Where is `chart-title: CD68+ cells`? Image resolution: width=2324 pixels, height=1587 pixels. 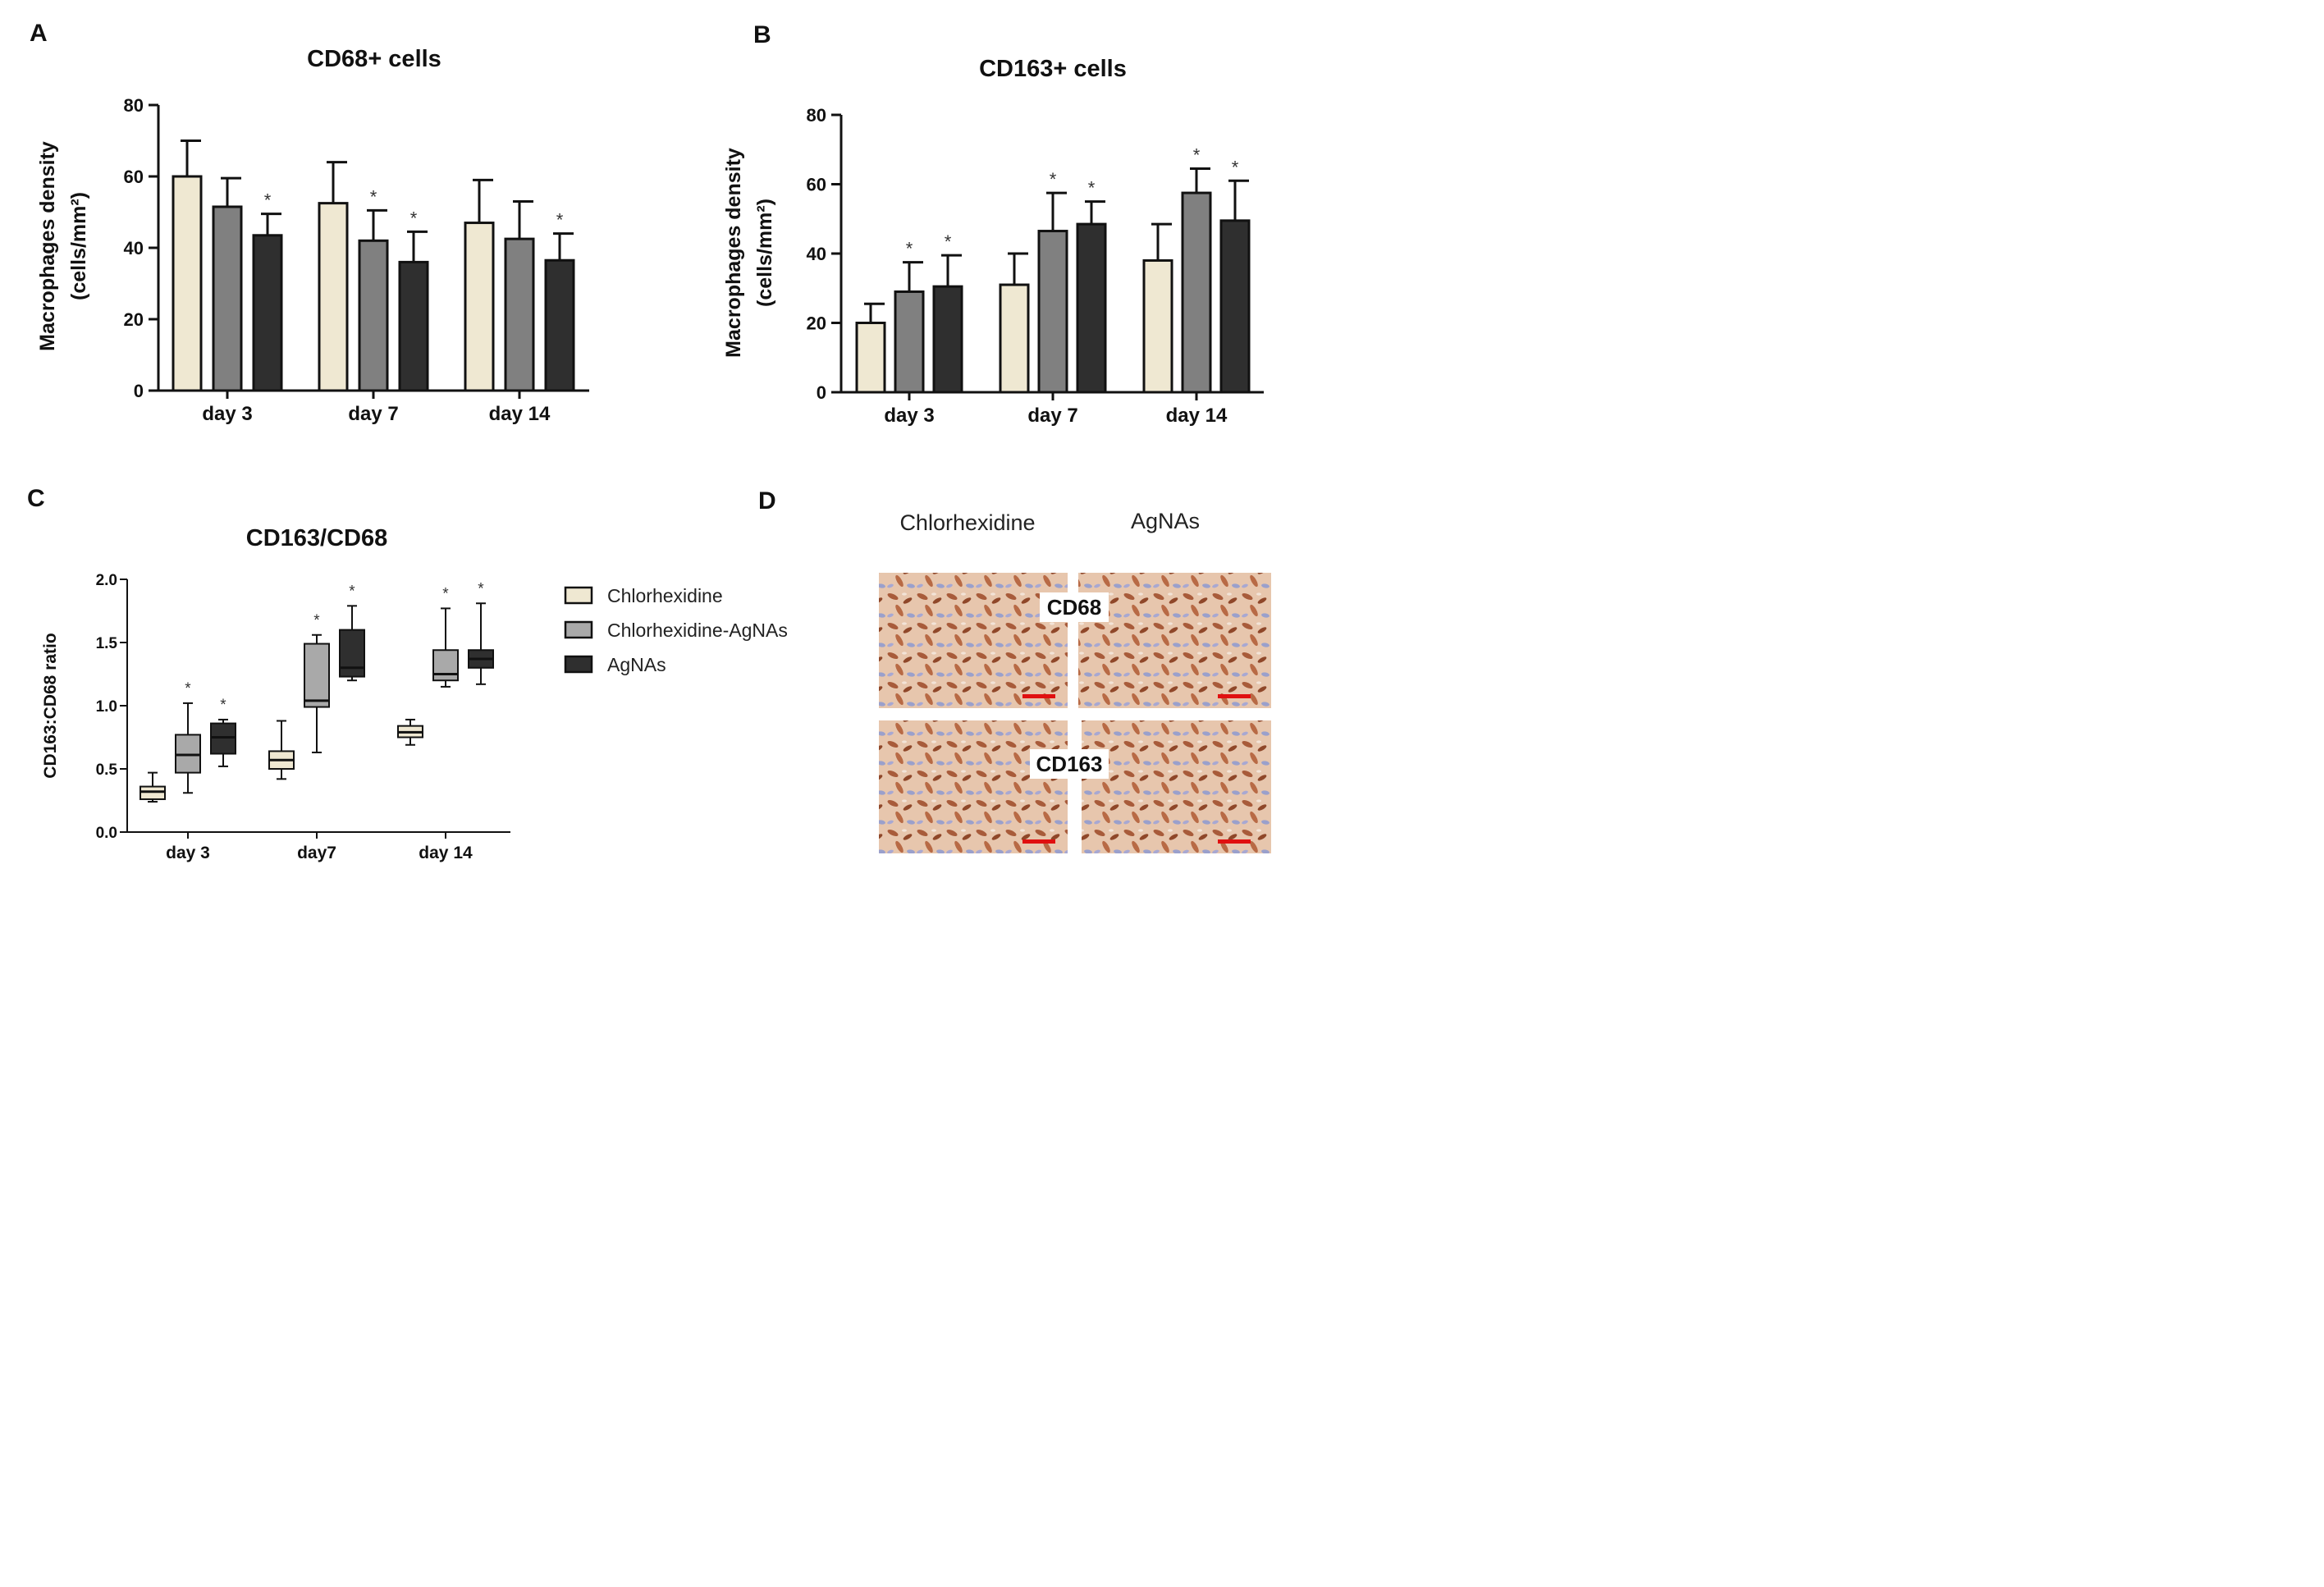 chart-title: CD68+ cells is located at coordinates (374, 59).